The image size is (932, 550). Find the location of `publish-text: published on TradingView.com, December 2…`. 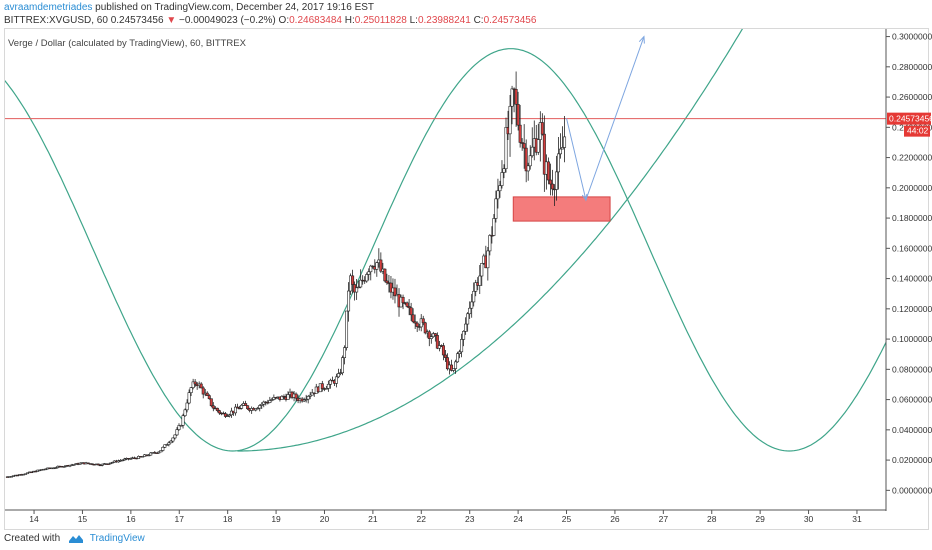

publish-text: published on TradingView.com, December 2… is located at coordinates (235, 7).